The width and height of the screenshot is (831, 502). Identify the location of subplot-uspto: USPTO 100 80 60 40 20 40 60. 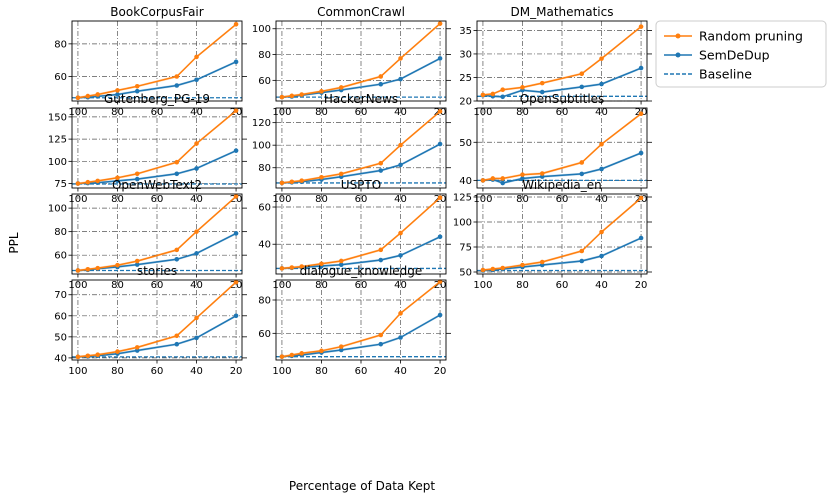
(354, 234).